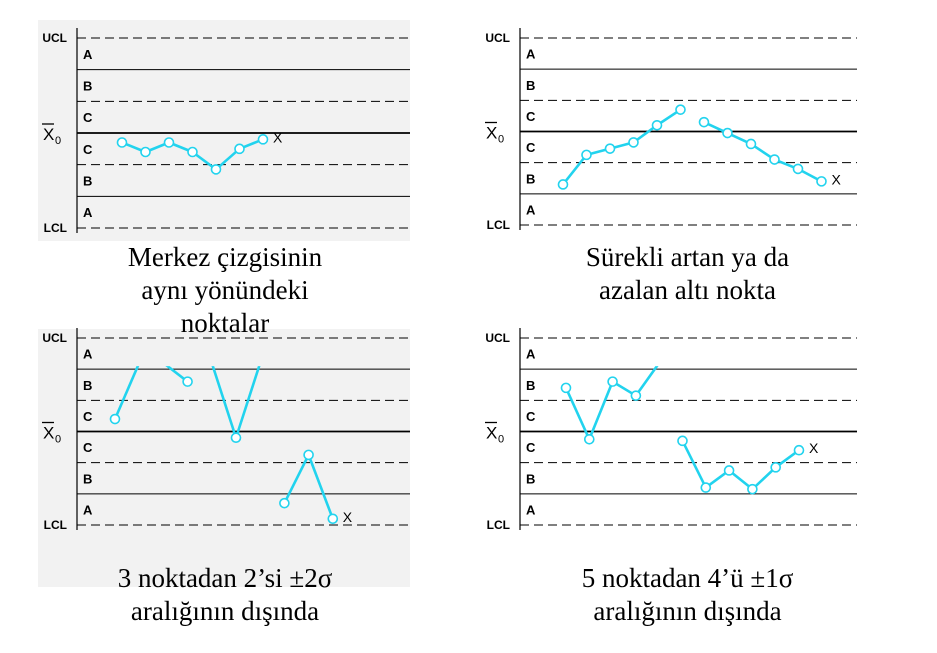 Image resolution: width=937 pixels, height=653 pixels. Describe the element at coordinates (225, 323) in the screenshot. I see `caption-top-left-line-3: noktalar` at that location.